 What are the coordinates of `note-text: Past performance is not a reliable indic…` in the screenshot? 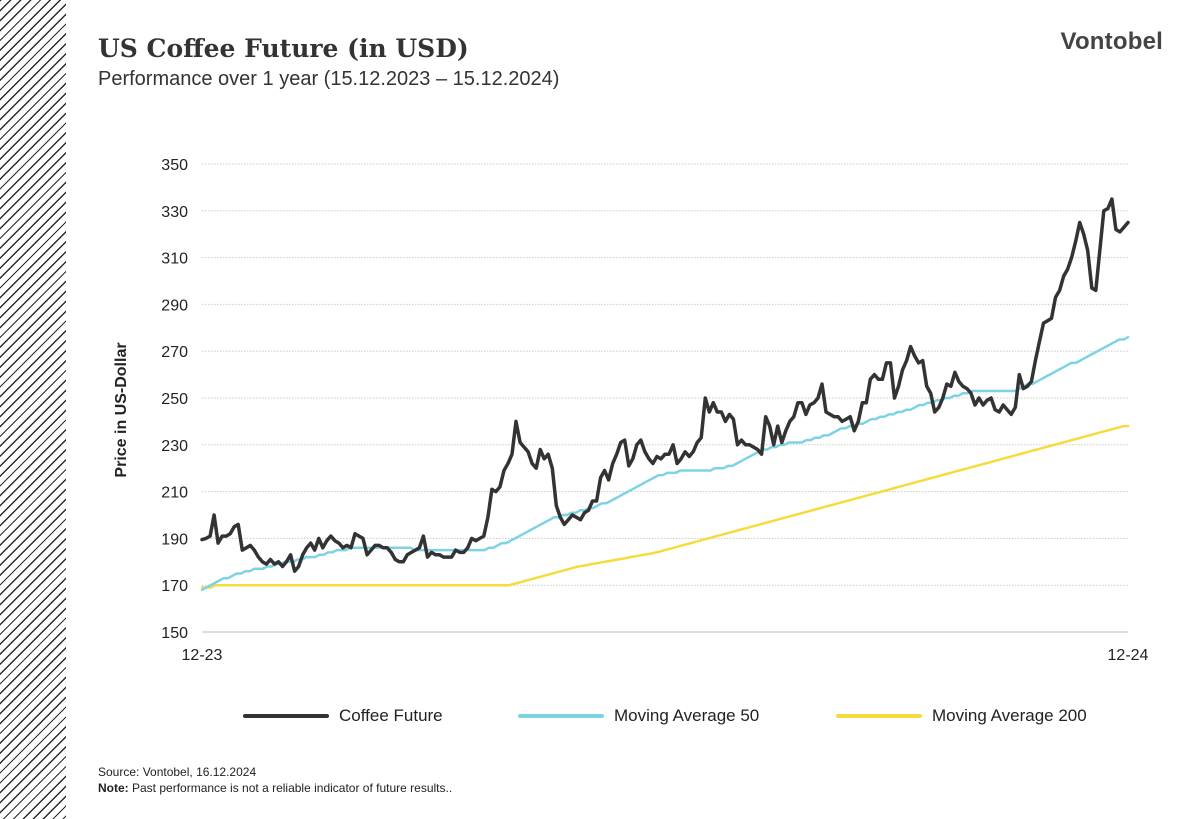 It's located at (290, 788).